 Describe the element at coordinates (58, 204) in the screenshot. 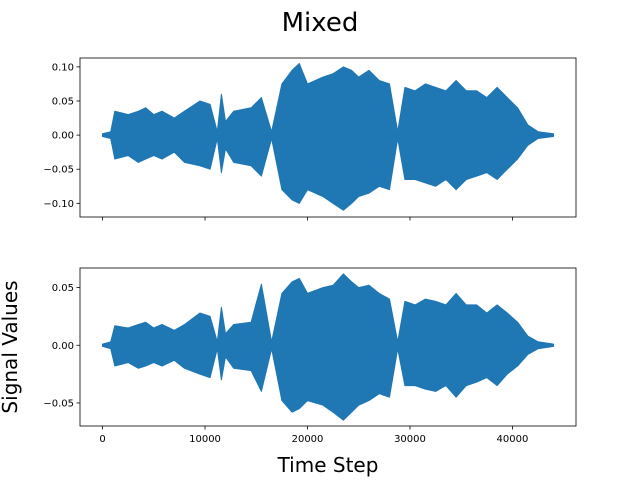

I see `y-tick-label: −0.10` at that location.